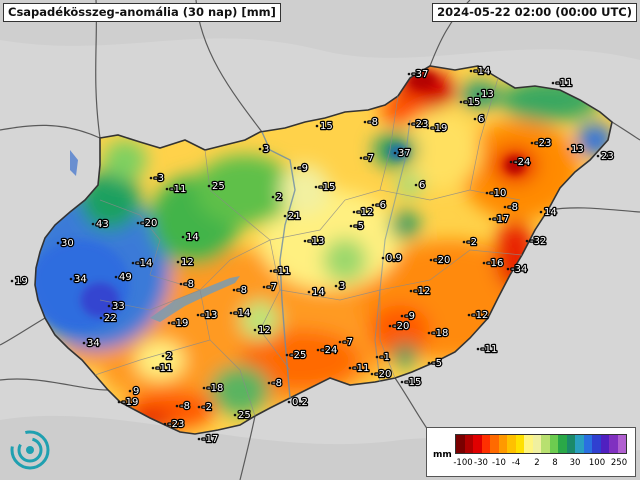 The height and width of the screenshot is (480, 640). What do you see at coordinates (359, 226) in the screenshot?
I see `station-value-label: -5` at bounding box center [359, 226].